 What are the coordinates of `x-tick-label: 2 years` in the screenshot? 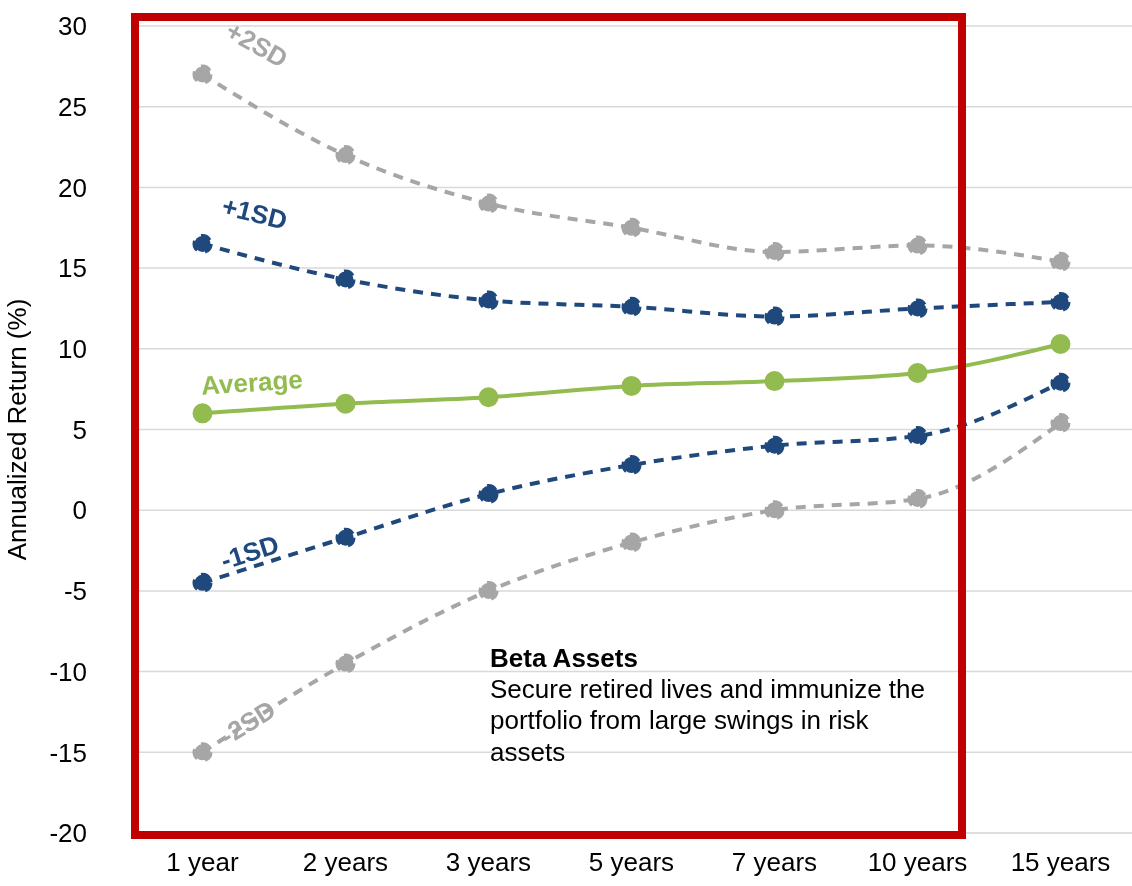 It's located at (345, 862).